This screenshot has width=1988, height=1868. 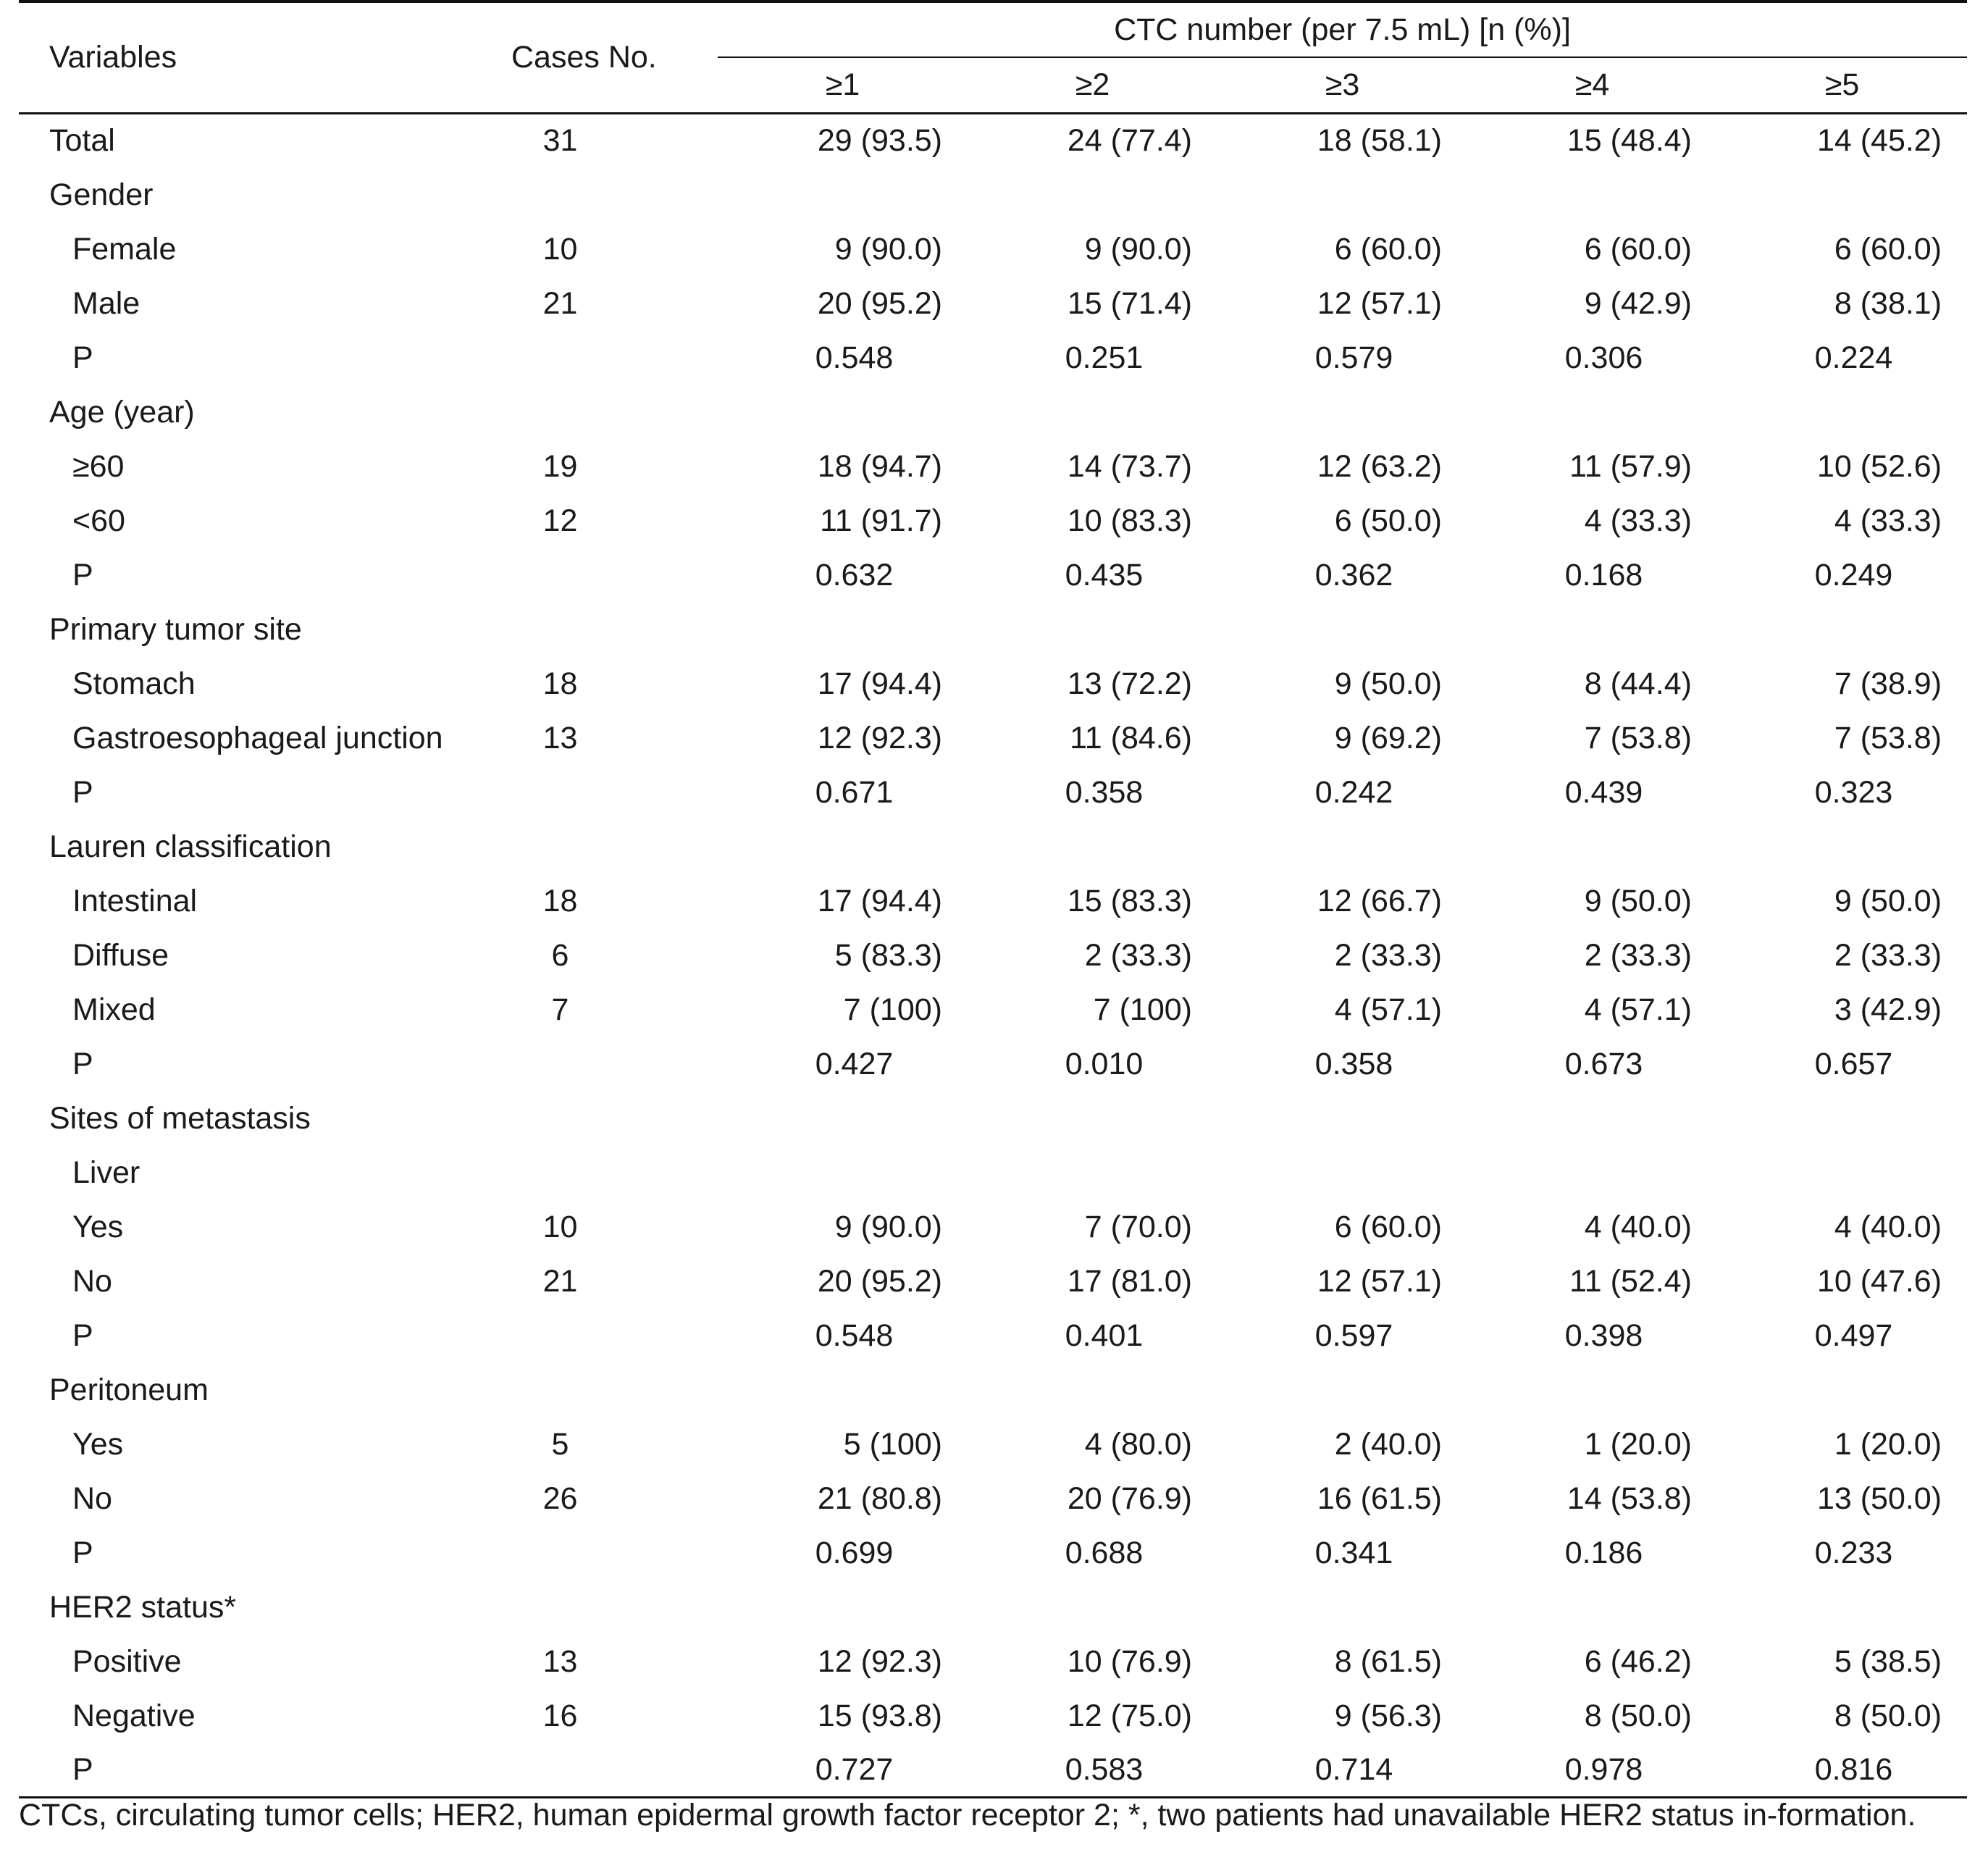 I want to click on value-cell: 4 (33.3), so click(x=1638, y=520).